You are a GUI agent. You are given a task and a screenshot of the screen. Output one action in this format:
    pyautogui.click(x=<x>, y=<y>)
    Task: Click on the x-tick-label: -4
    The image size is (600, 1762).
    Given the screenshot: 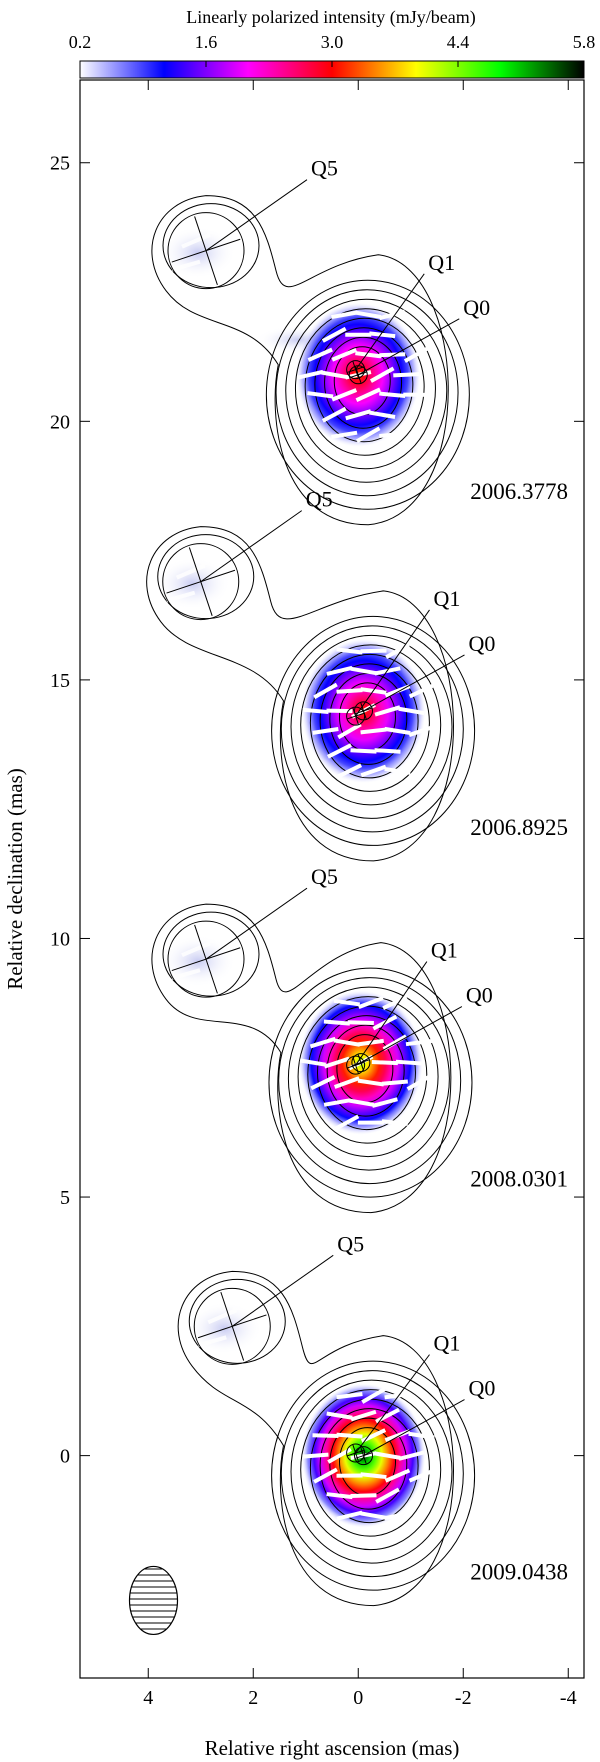 What is the action you would take?
    pyautogui.click(x=568, y=1698)
    